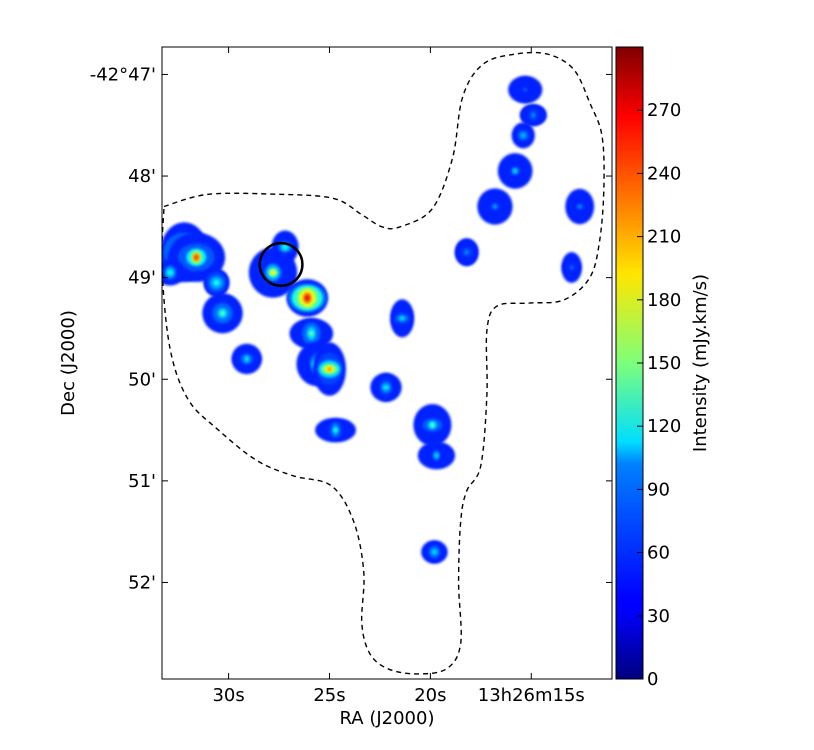 The image size is (814, 750). What do you see at coordinates (664, 426) in the screenshot?
I see `colorbar-tick-label: 120` at bounding box center [664, 426].